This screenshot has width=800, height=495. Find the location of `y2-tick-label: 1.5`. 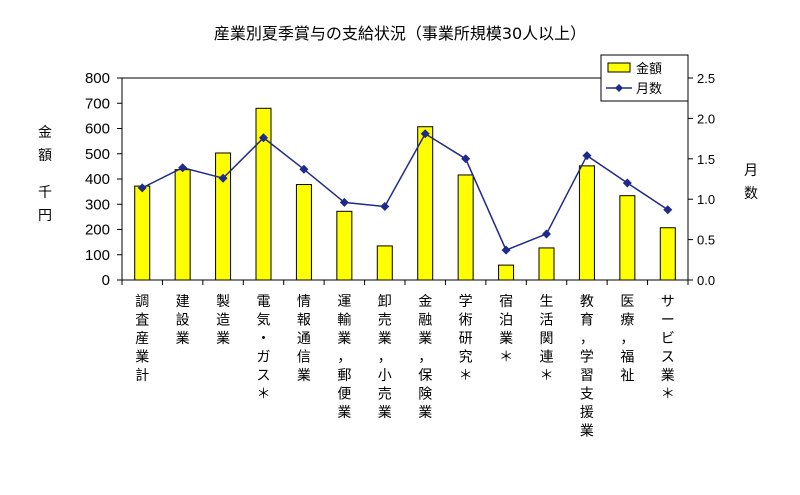

y2-tick-label: 1.5 is located at coordinates (706, 159).